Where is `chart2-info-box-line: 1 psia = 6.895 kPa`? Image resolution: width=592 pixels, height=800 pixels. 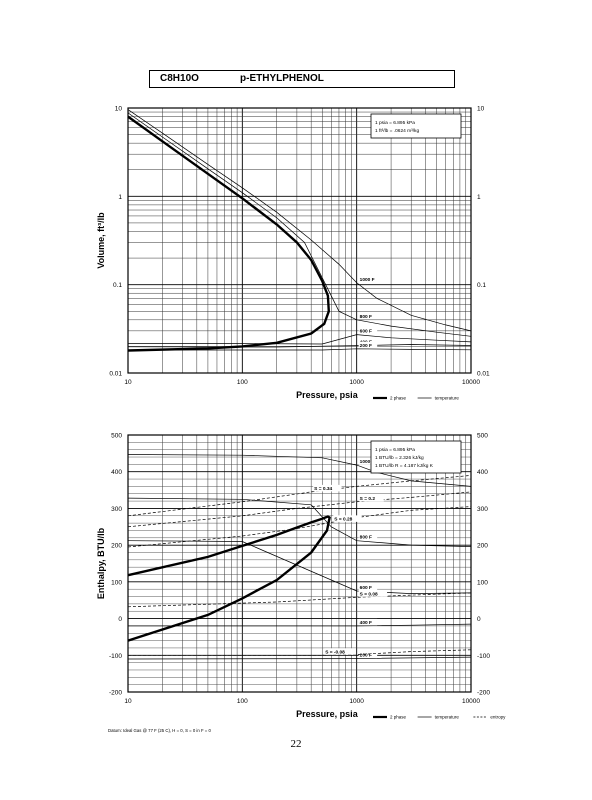 chart2-info-box-line: 1 psia = 6.895 kPa is located at coordinates (395, 450).